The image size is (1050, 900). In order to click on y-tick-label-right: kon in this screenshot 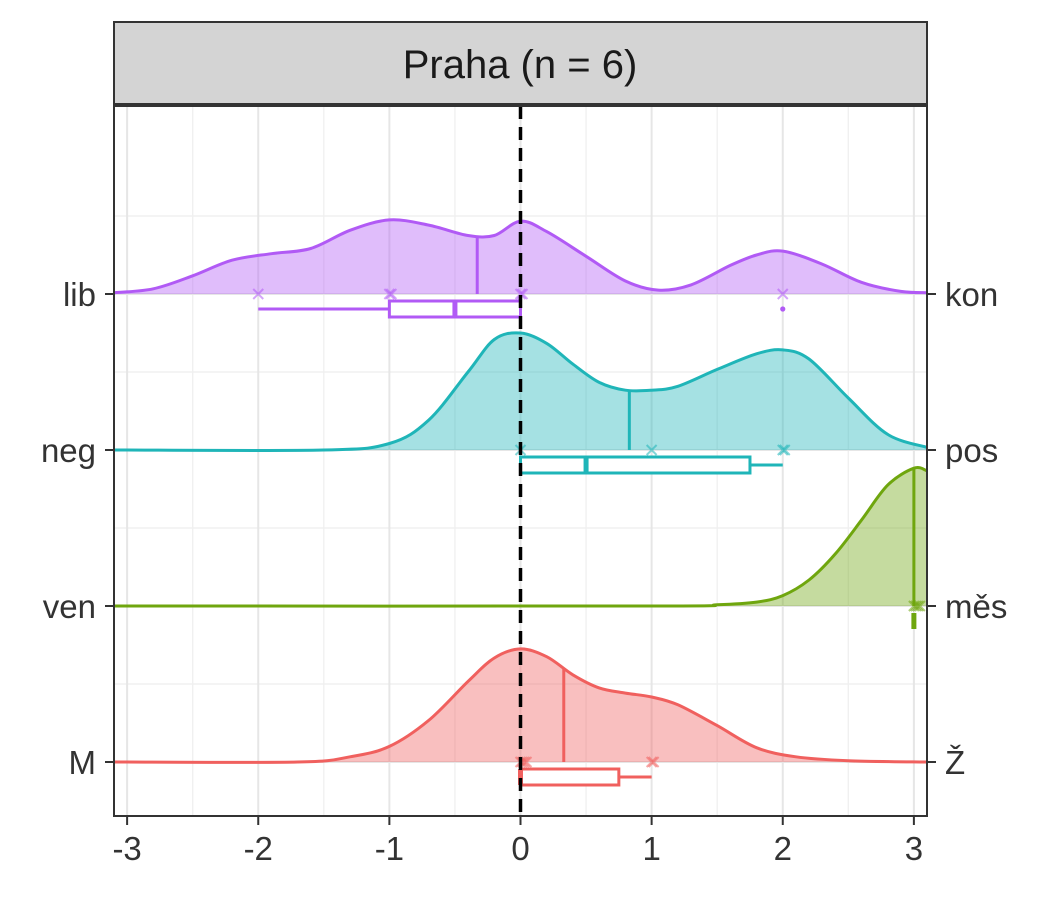, I will do `click(971, 294)`.